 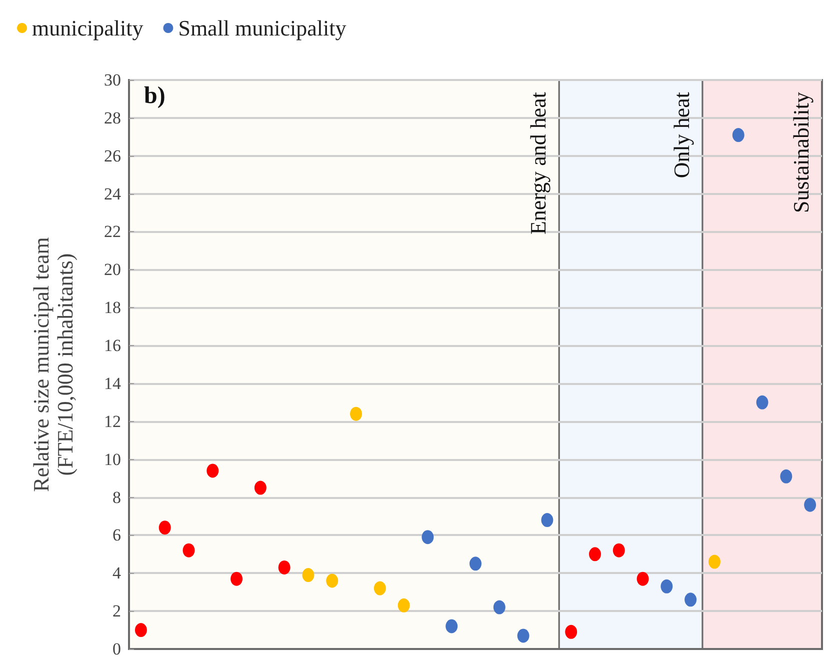 I want to click on y-tick-label: 20, so click(x=112, y=270).